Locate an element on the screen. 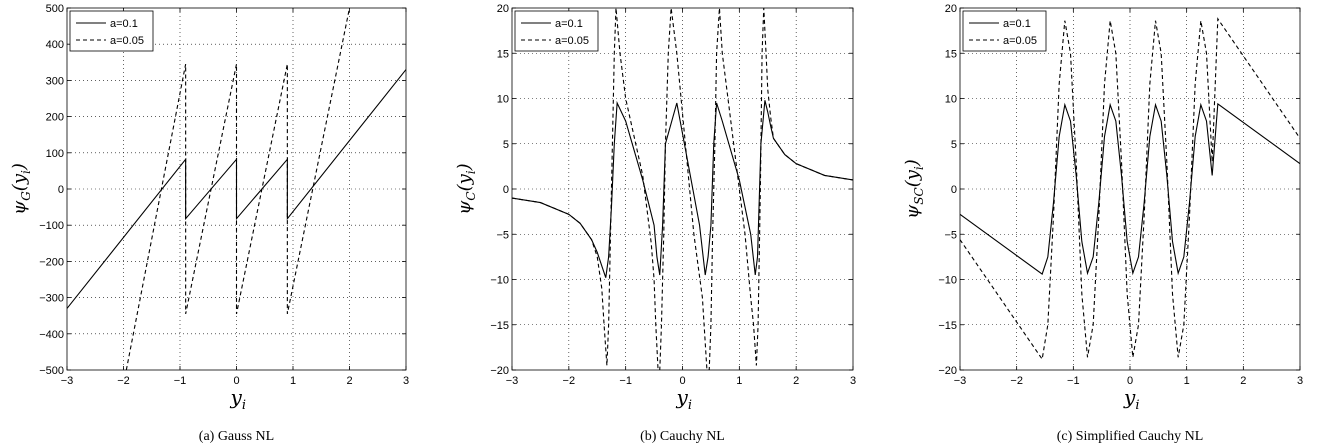 This screenshot has width=1325, height=448. y-tick-label: 200 is located at coordinates (55, 118).